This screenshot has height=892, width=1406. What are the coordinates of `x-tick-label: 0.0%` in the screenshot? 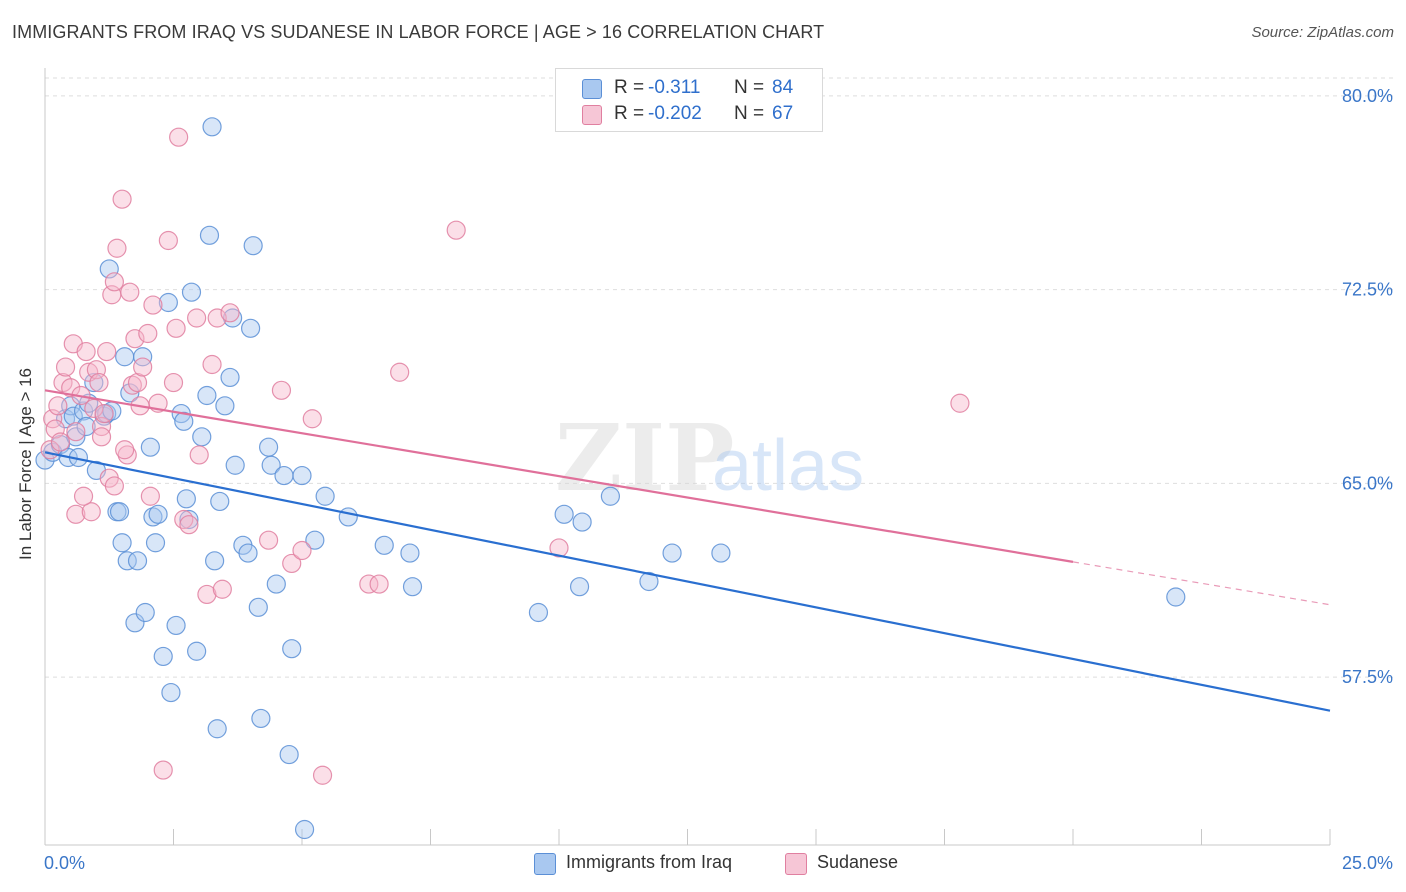 It's located at (64, 863).